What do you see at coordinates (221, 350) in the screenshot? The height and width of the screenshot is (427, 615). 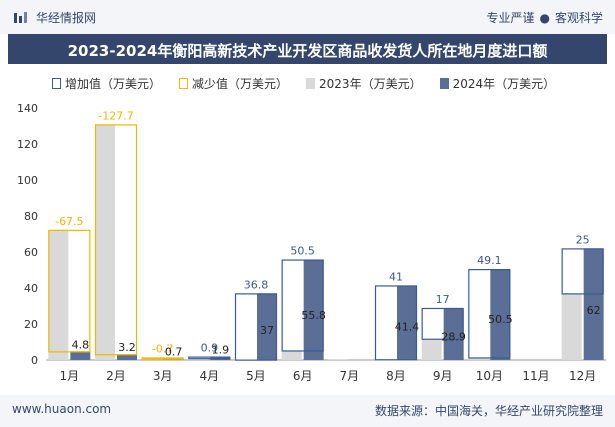 I see `data-label-2024: 1.9` at bounding box center [221, 350].